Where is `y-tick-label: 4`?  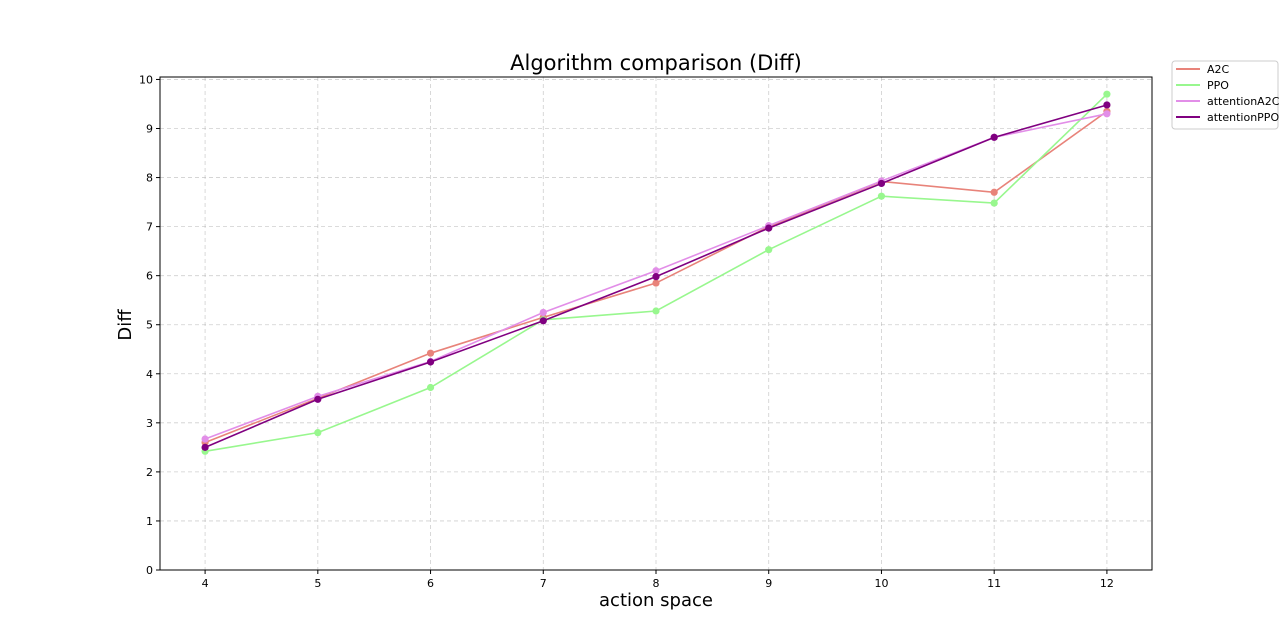
y-tick-label: 4 is located at coordinates (149, 374).